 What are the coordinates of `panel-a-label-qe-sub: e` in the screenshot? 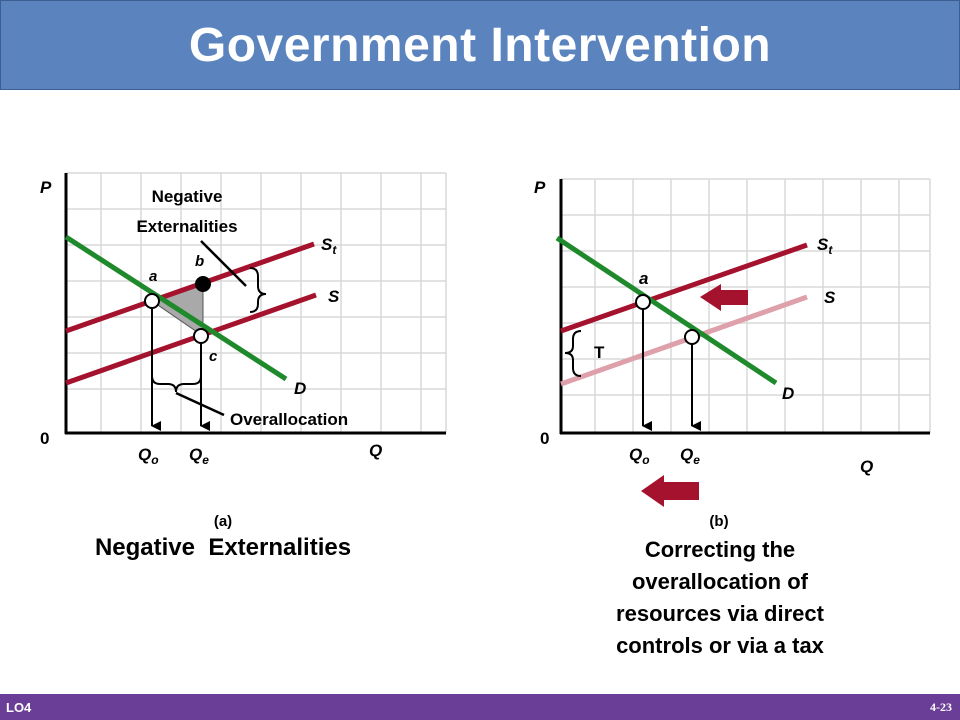 It's located at (205, 460).